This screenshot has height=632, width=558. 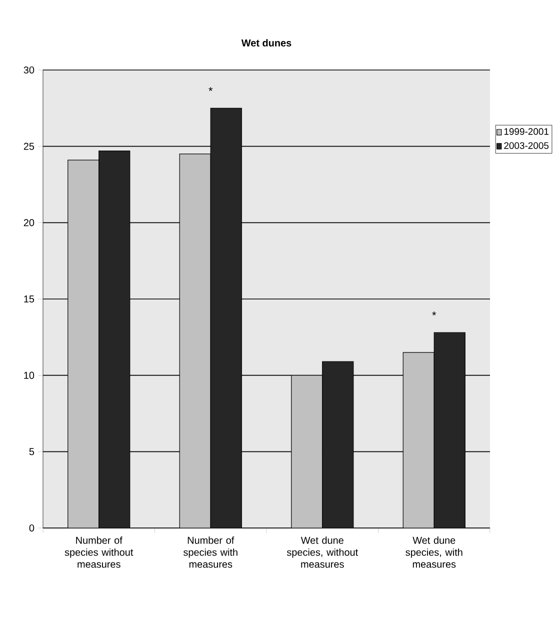 What do you see at coordinates (29, 222) in the screenshot?
I see `y-tick-label: 20` at bounding box center [29, 222].